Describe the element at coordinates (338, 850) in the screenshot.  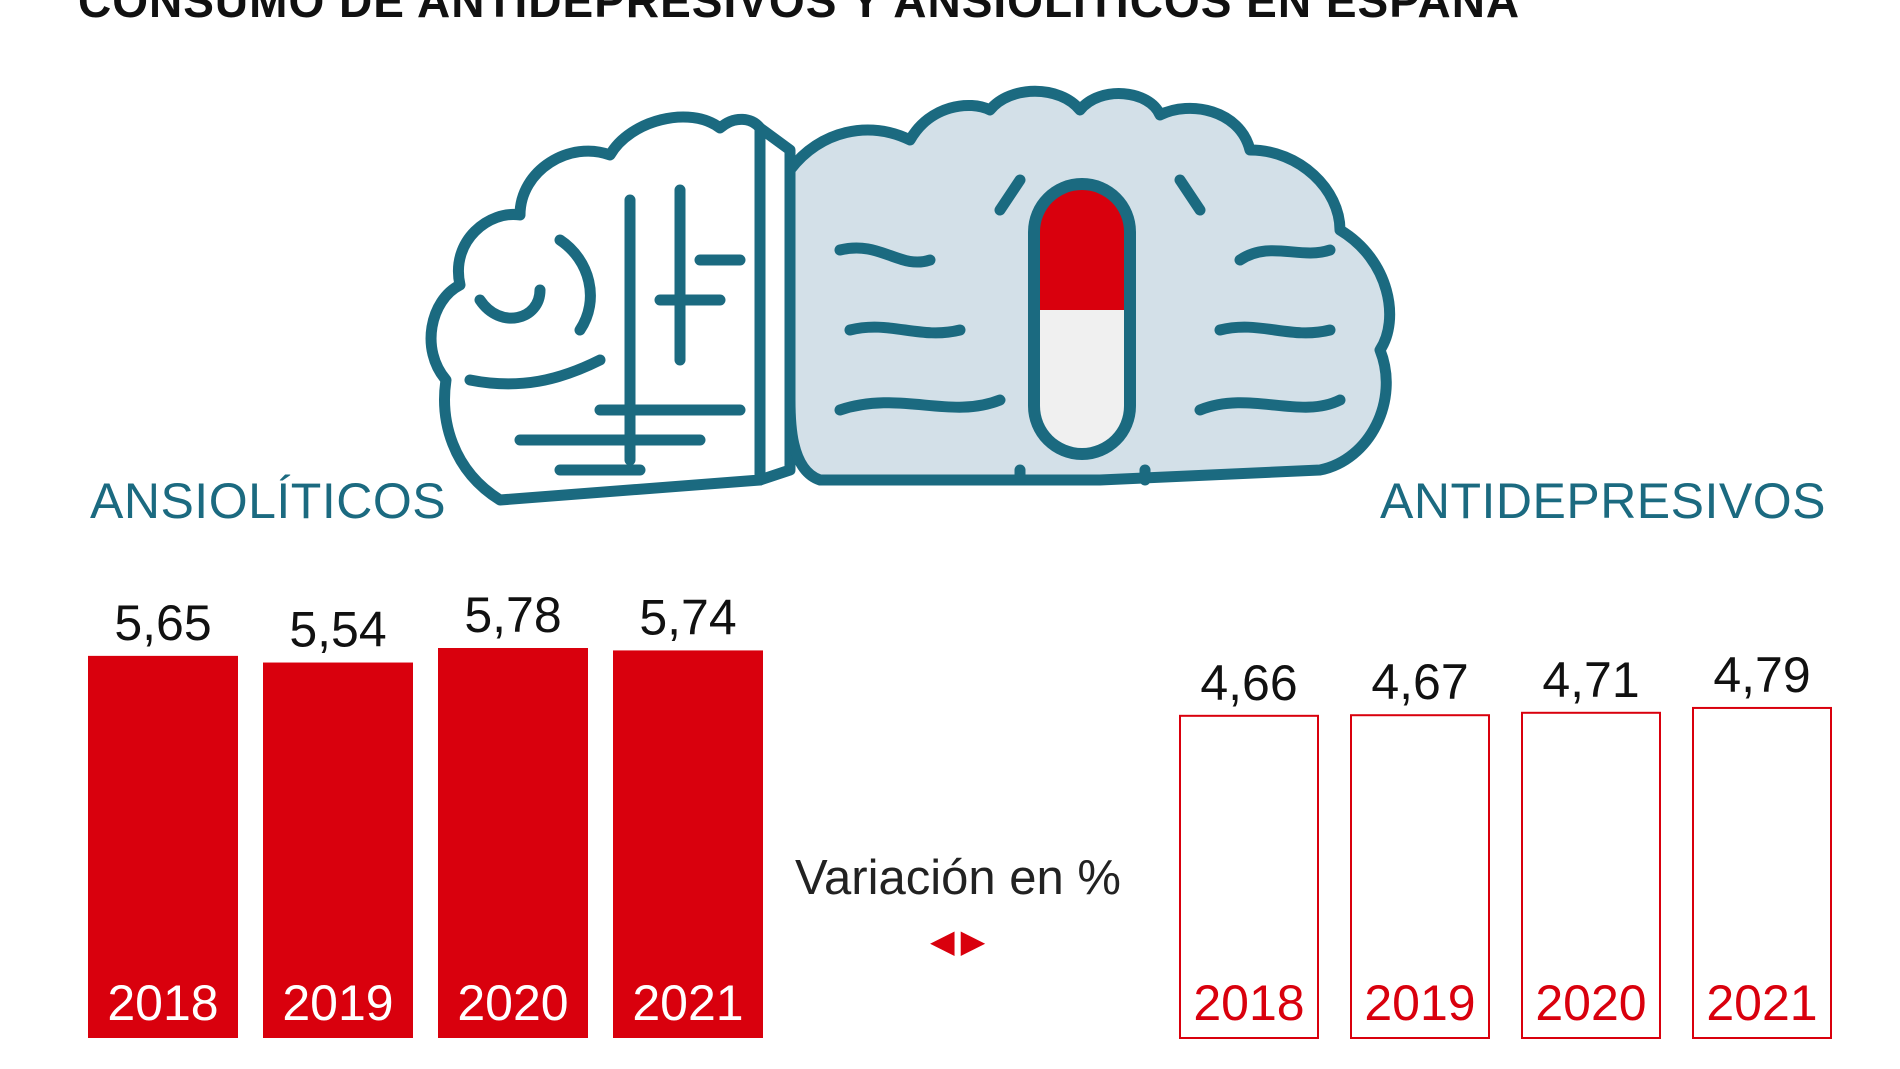
I see `bar-ansiolíticos-2019` at that location.